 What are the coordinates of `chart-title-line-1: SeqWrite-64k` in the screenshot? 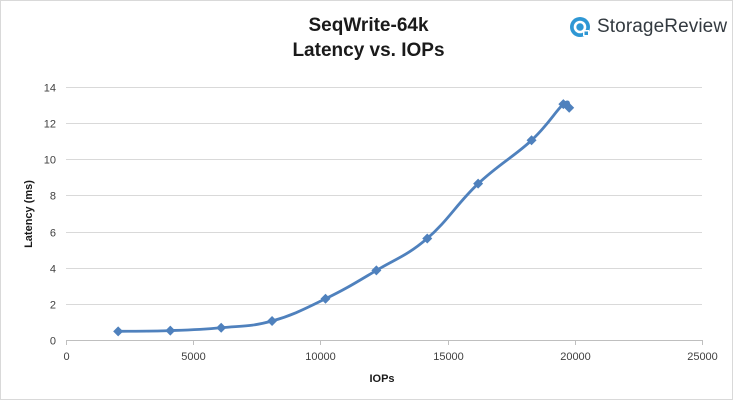 It's located at (368, 25).